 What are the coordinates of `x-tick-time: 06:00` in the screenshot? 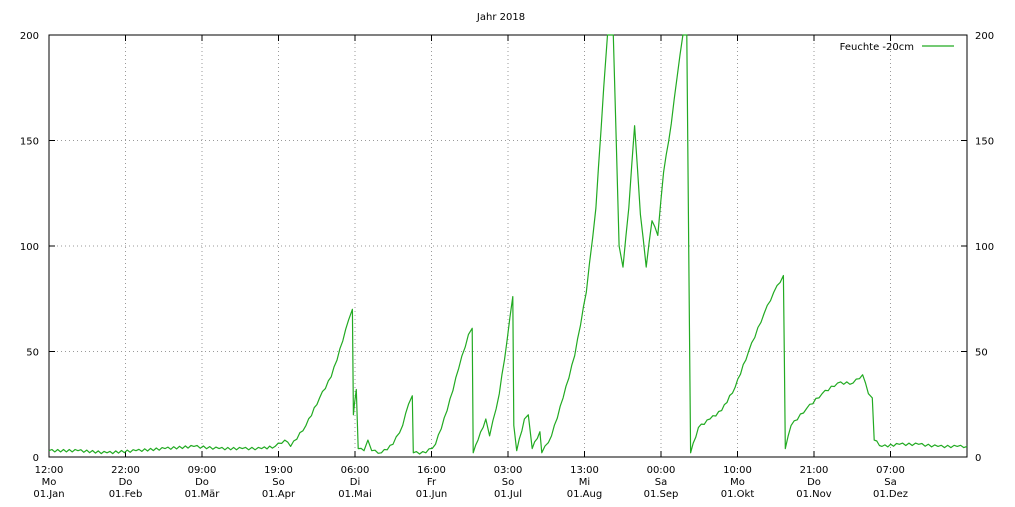 It's located at (355, 470).